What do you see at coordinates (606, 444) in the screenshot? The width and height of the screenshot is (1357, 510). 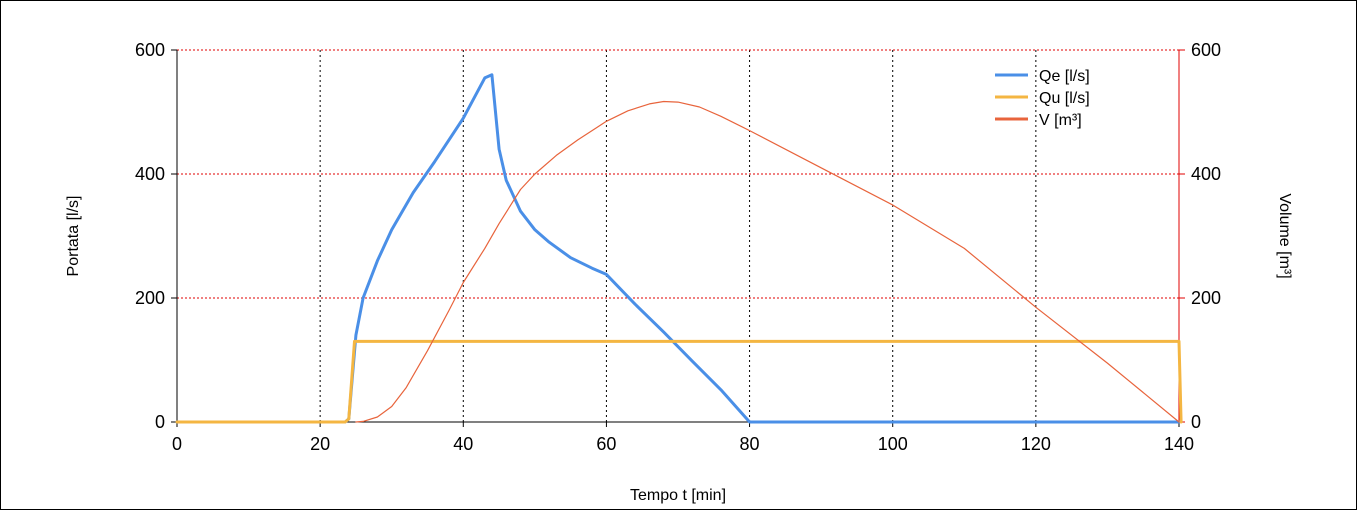 I see `x-tick-label: 60` at bounding box center [606, 444].